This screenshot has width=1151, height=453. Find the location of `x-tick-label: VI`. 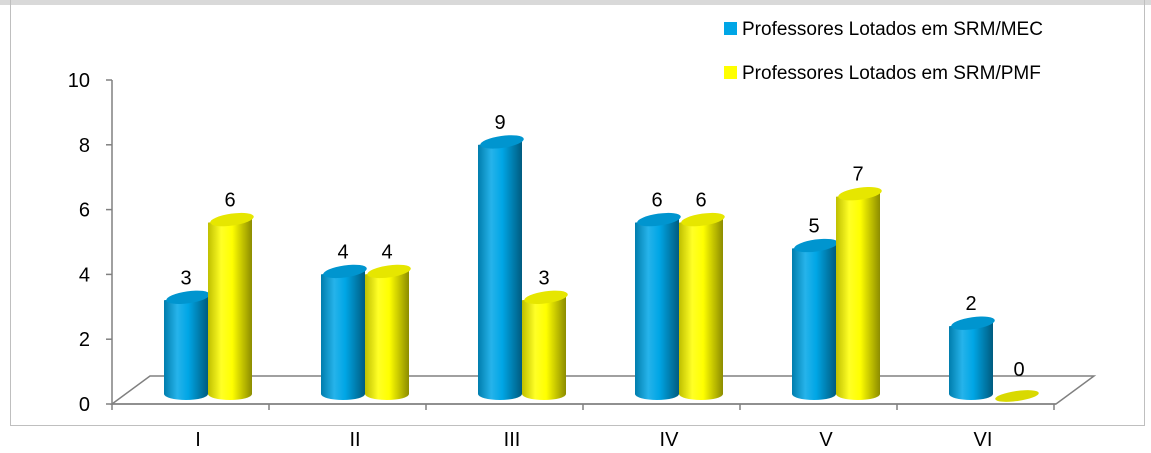

x-tick-label: VI is located at coordinates (983, 440).